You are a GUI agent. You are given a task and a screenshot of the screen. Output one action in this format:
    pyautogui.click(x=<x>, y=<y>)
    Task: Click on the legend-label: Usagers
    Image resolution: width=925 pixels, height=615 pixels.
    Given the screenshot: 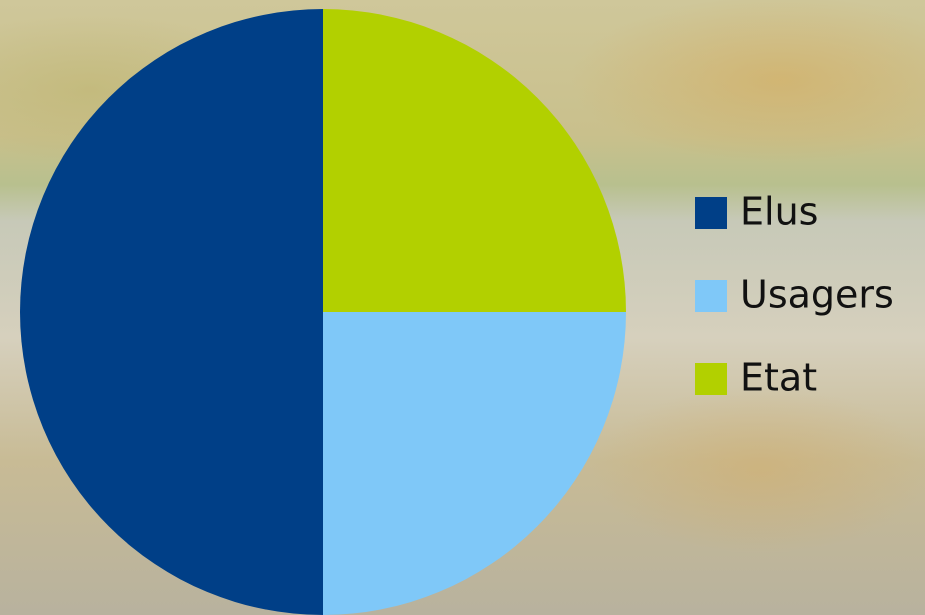 What is the action you would take?
    pyautogui.click(x=817, y=295)
    